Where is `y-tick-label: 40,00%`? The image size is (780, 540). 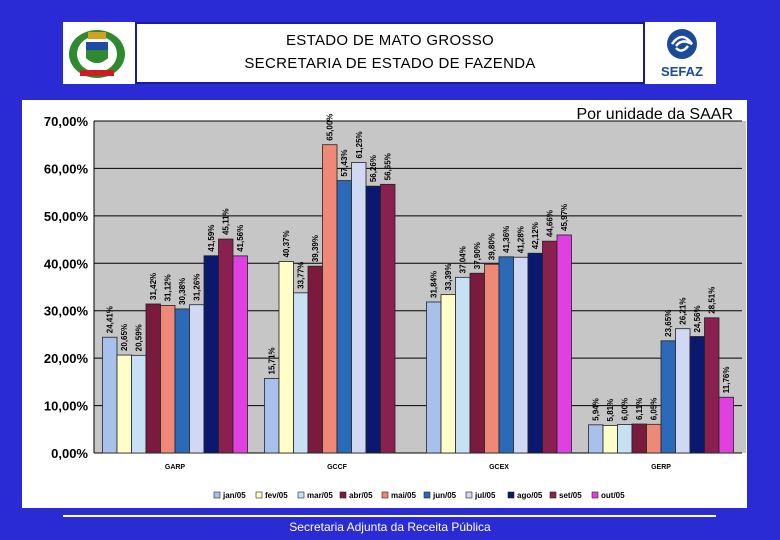
y-tick-label: 40,00% is located at coordinates (66, 263).